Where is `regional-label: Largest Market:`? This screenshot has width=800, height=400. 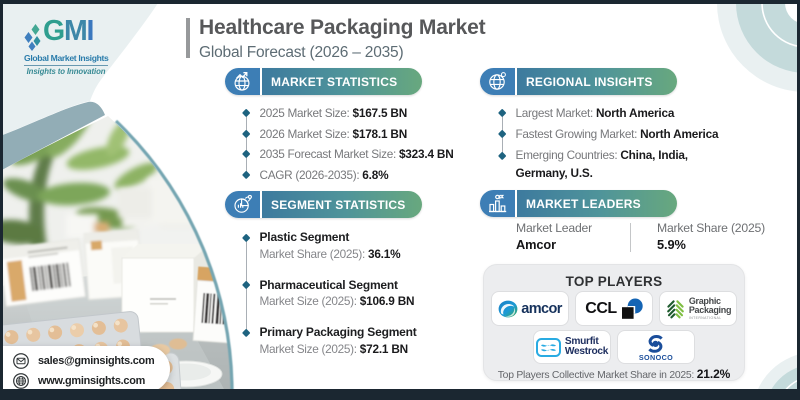
regional-label: Largest Market: is located at coordinates (554, 113).